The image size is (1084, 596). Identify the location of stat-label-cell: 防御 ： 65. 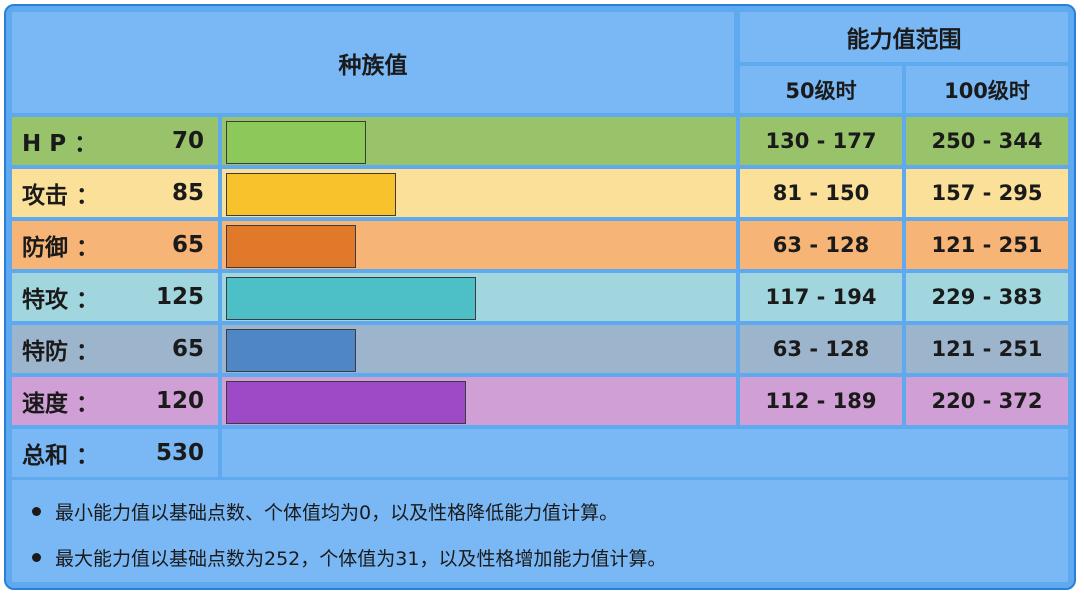
(115, 245).